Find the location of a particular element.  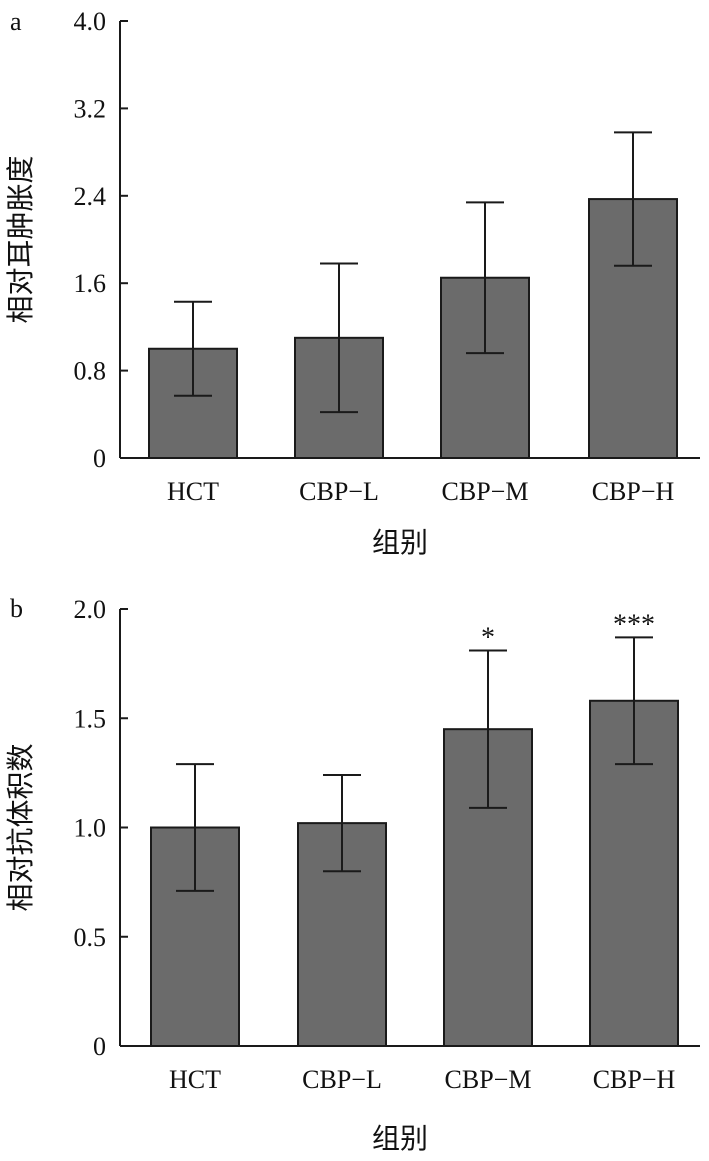

y-tick-label: 3.2 is located at coordinates (90, 108).